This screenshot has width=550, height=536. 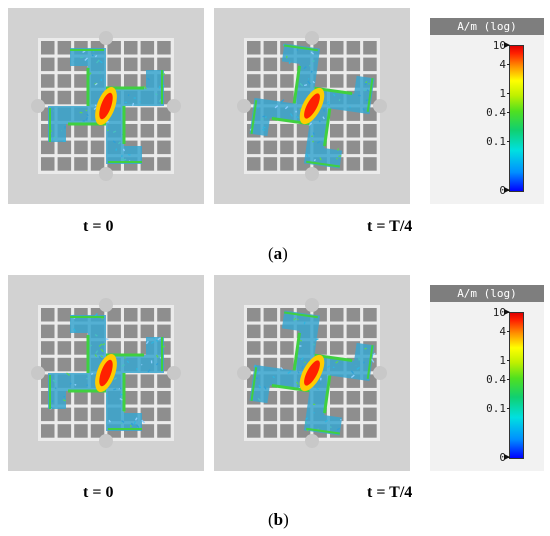 I want to click on colorbar-b: A/m (log) 10 4 1 0.4 0.1 0, so click(x=487, y=378).